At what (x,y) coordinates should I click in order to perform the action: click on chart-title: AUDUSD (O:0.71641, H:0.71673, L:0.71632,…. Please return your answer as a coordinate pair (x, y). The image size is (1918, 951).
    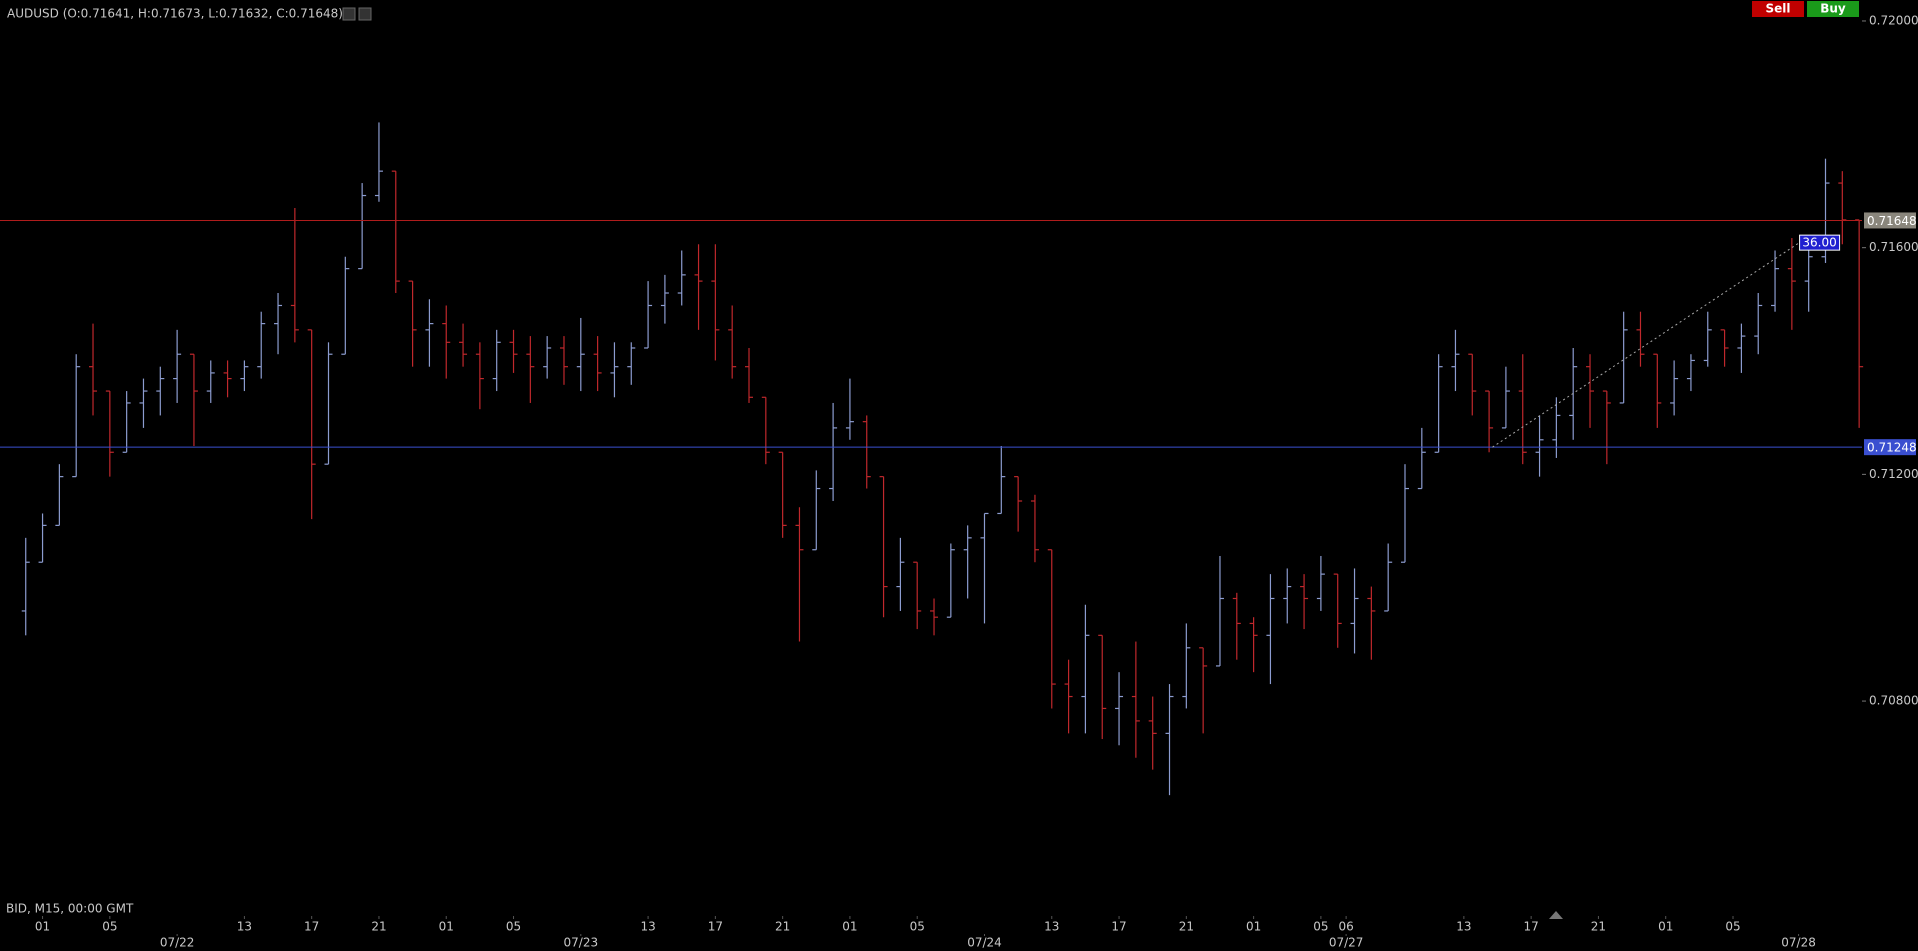
    Looking at the image, I should click on (175, 14).